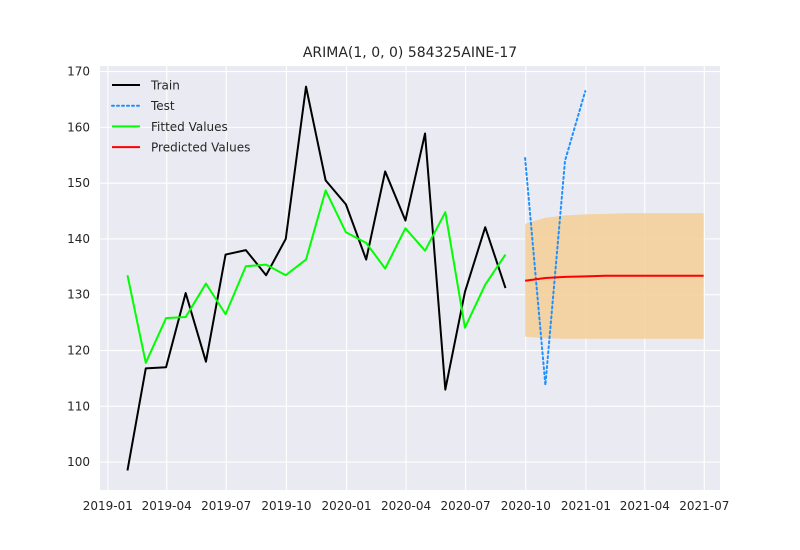  Describe the element at coordinates (346, 506) in the screenshot. I see `x-tick-label: 2020-01` at that location.